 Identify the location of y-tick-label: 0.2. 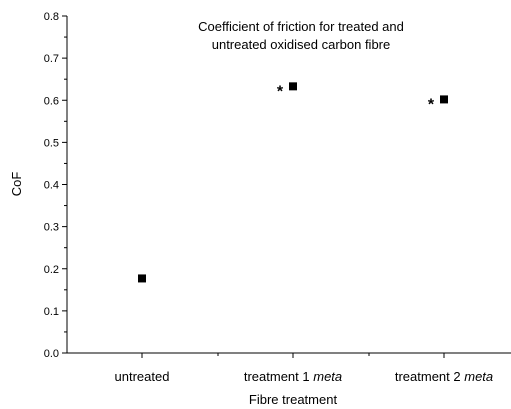
(51, 270).